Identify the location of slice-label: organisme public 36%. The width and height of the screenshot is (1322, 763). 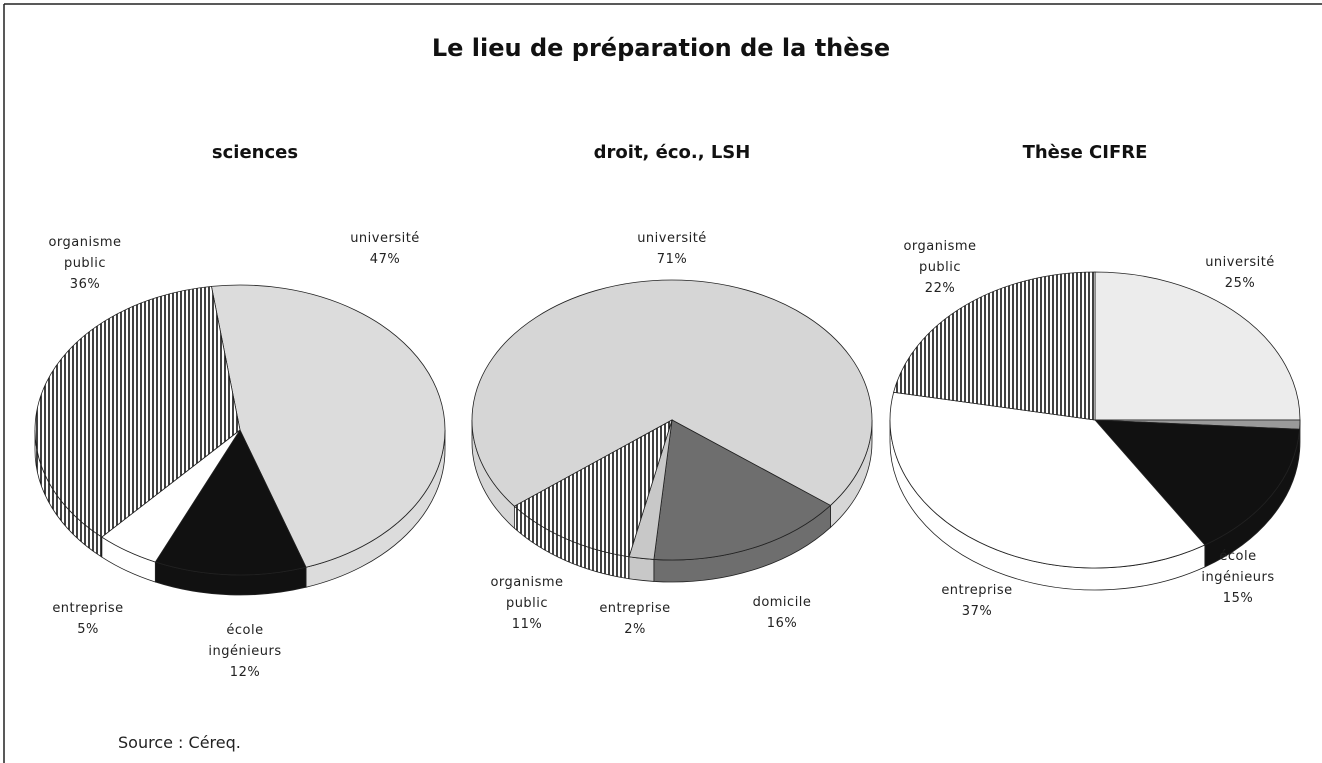
(85, 263).